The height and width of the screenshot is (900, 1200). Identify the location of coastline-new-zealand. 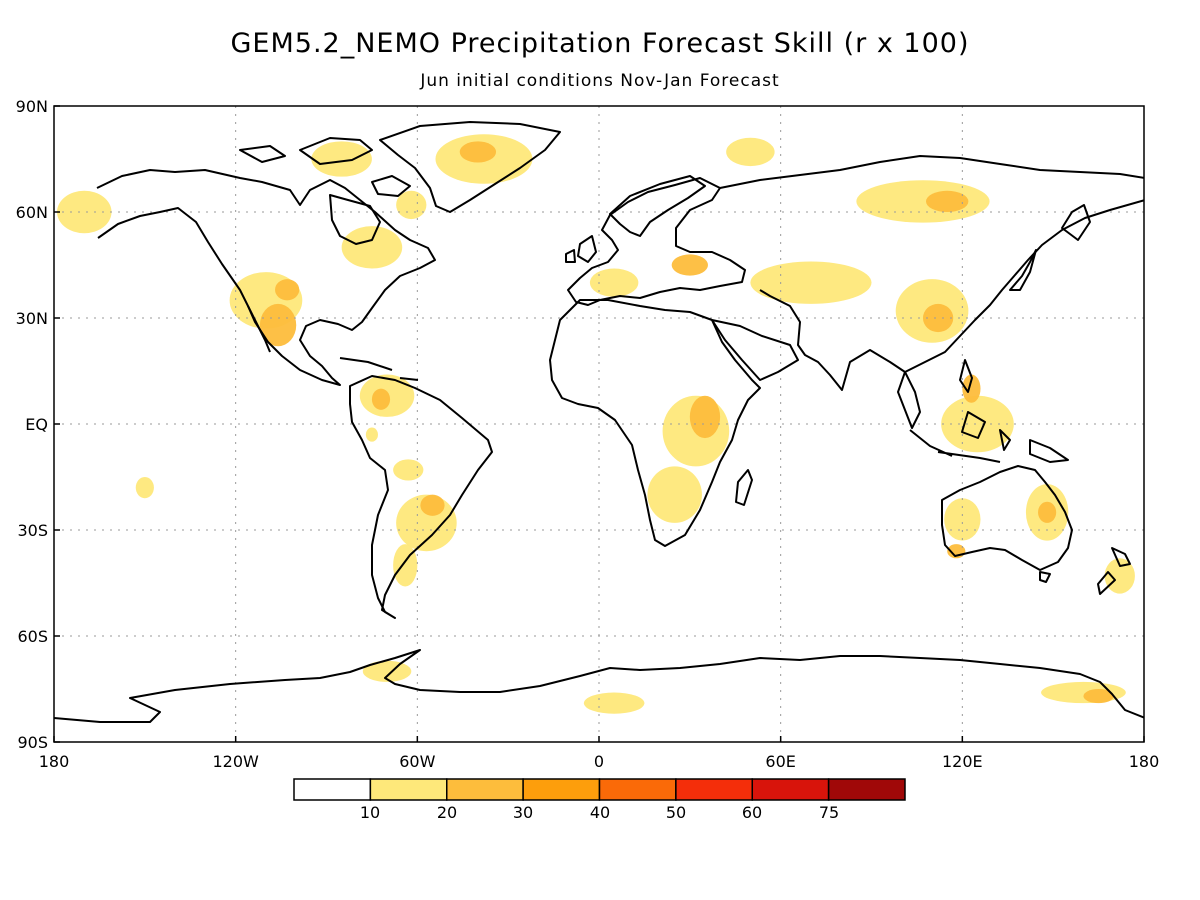
(1114, 571).